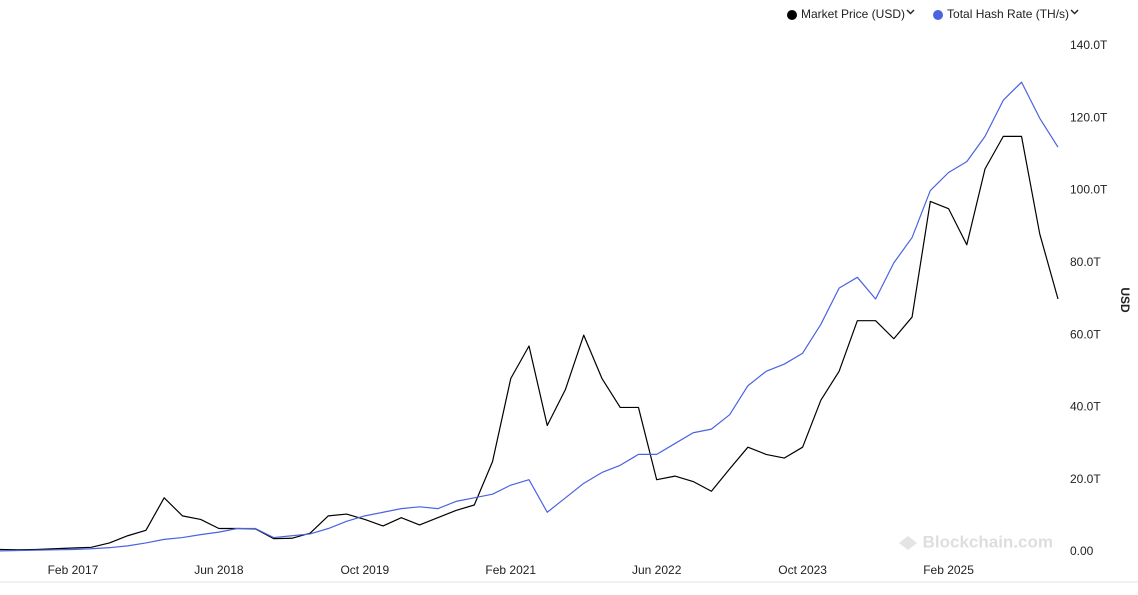 The image size is (1138, 595). What do you see at coordinates (1089, 190) in the screenshot?
I see `y-tick-label: 100.0T` at bounding box center [1089, 190].